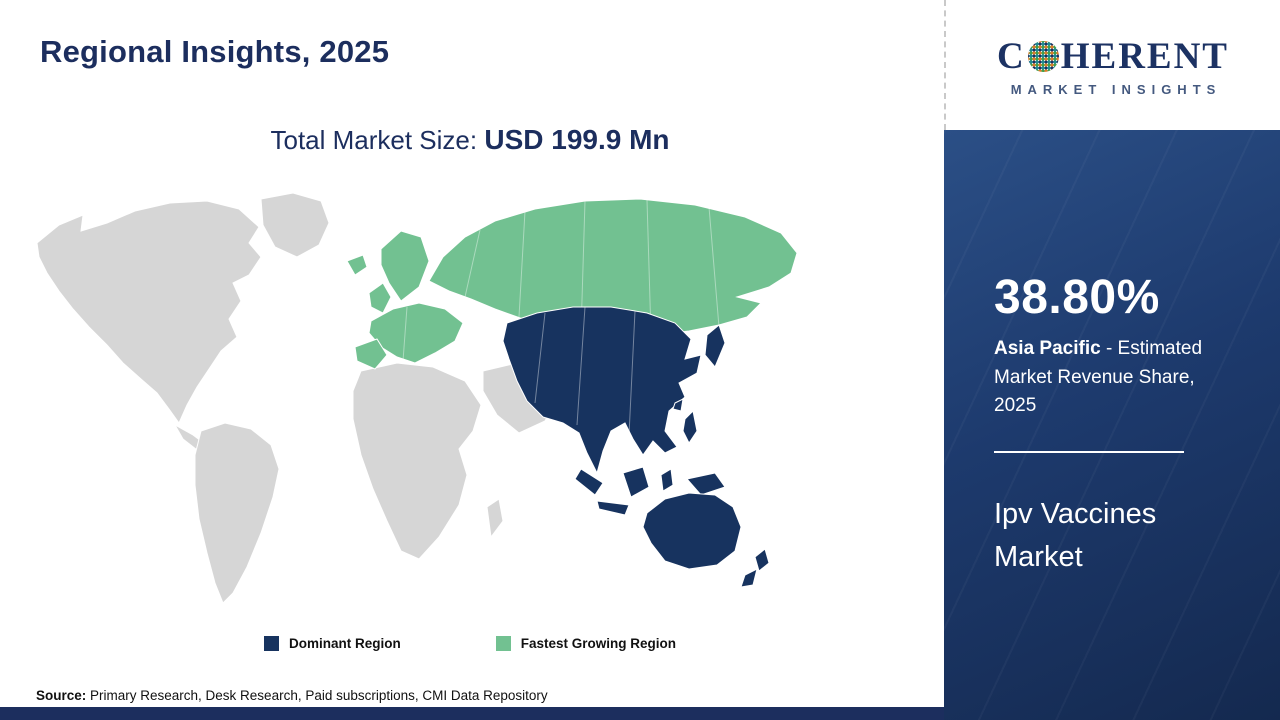 The image size is (1280, 720). What do you see at coordinates (1116, 89) in the screenshot?
I see `brand-tagline: MARKET INSIGHTS` at bounding box center [1116, 89].